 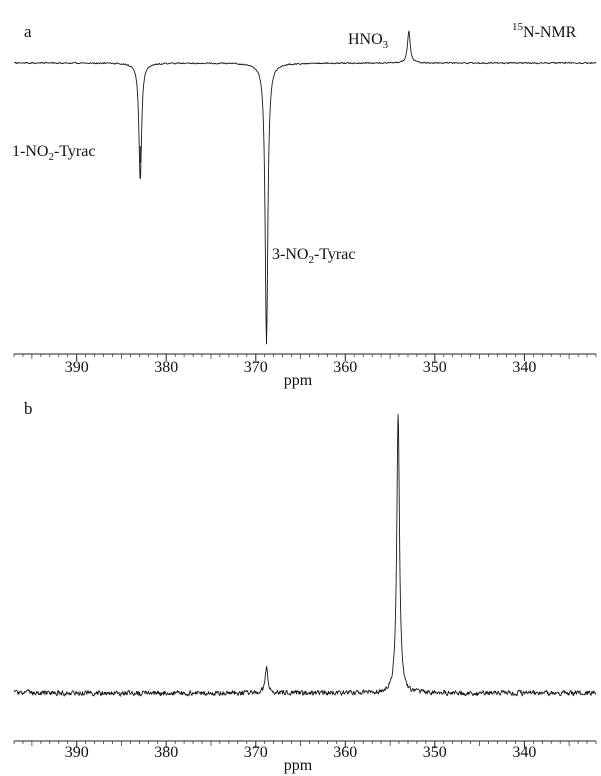 What do you see at coordinates (256, 367) in the screenshot?
I see `panel-a-tick-label-370: 370` at bounding box center [256, 367].